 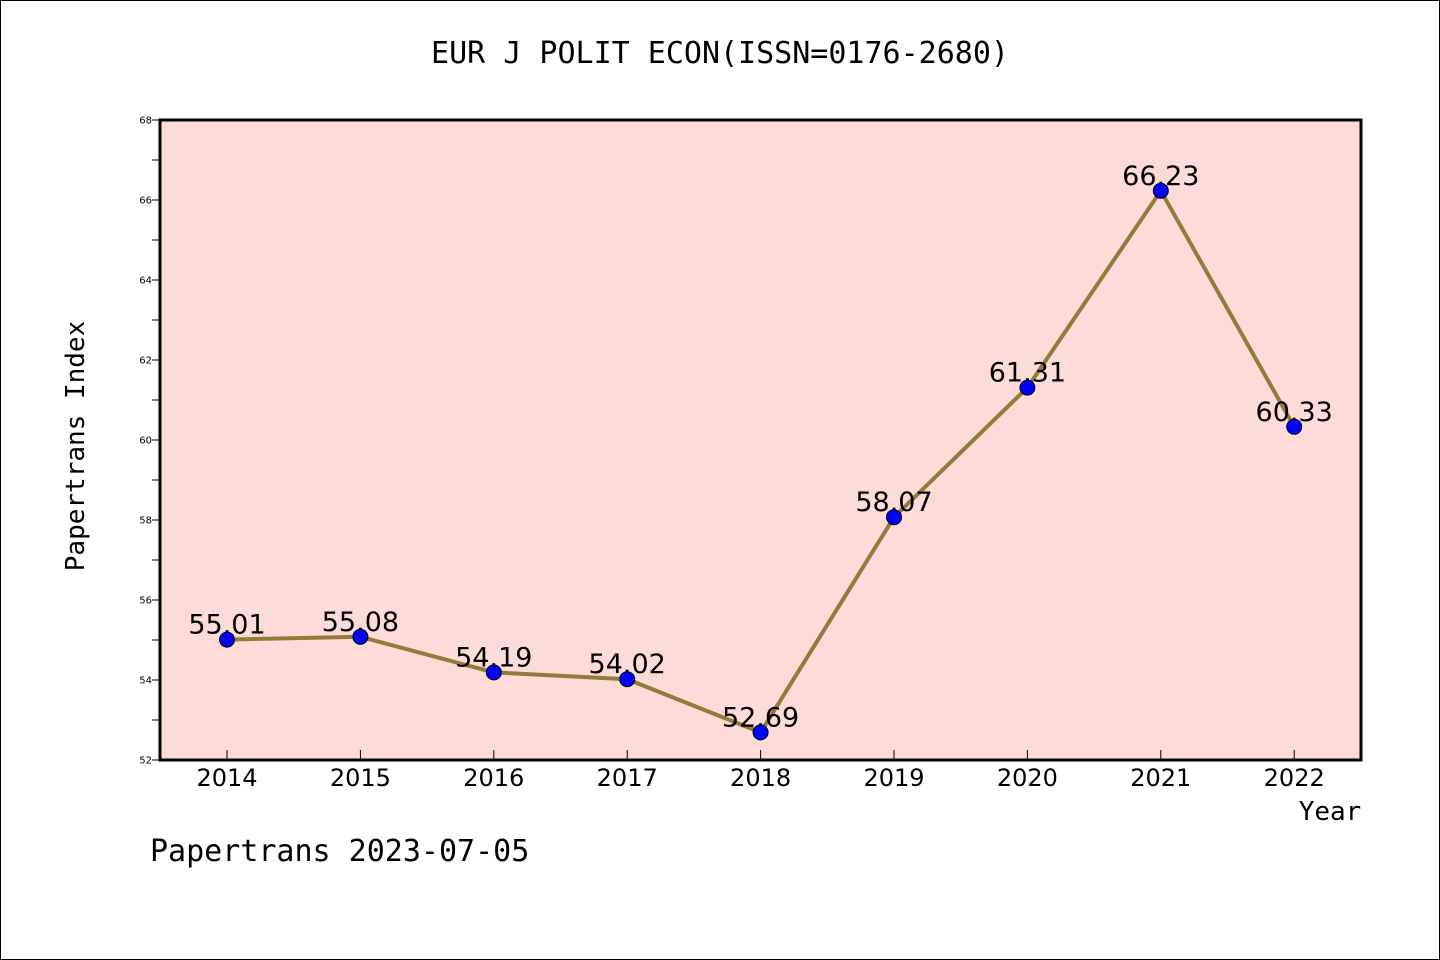 I want to click on footer-text: Papertrans 2023-07-05, so click(x=340, y=851).